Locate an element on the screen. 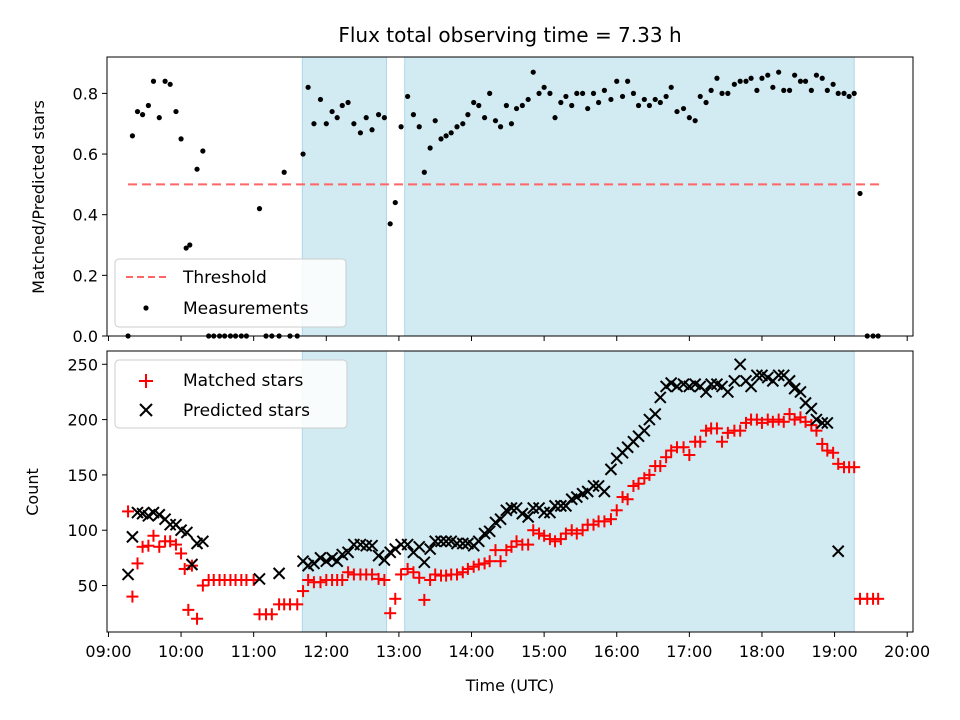 Image resolution: width=960 pixels, height=720 pixels. x-tick-label: 16:00 is located at coordinates (617, 651).